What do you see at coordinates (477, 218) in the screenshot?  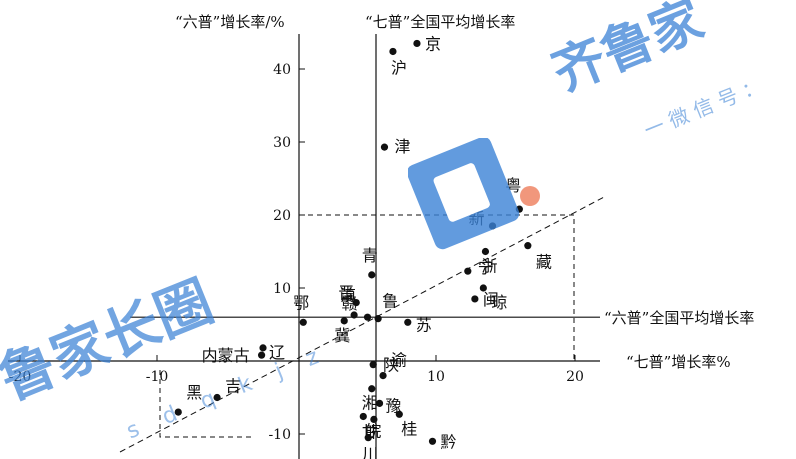 I see `data-point-label: 新` at bounding box center [477, 218].